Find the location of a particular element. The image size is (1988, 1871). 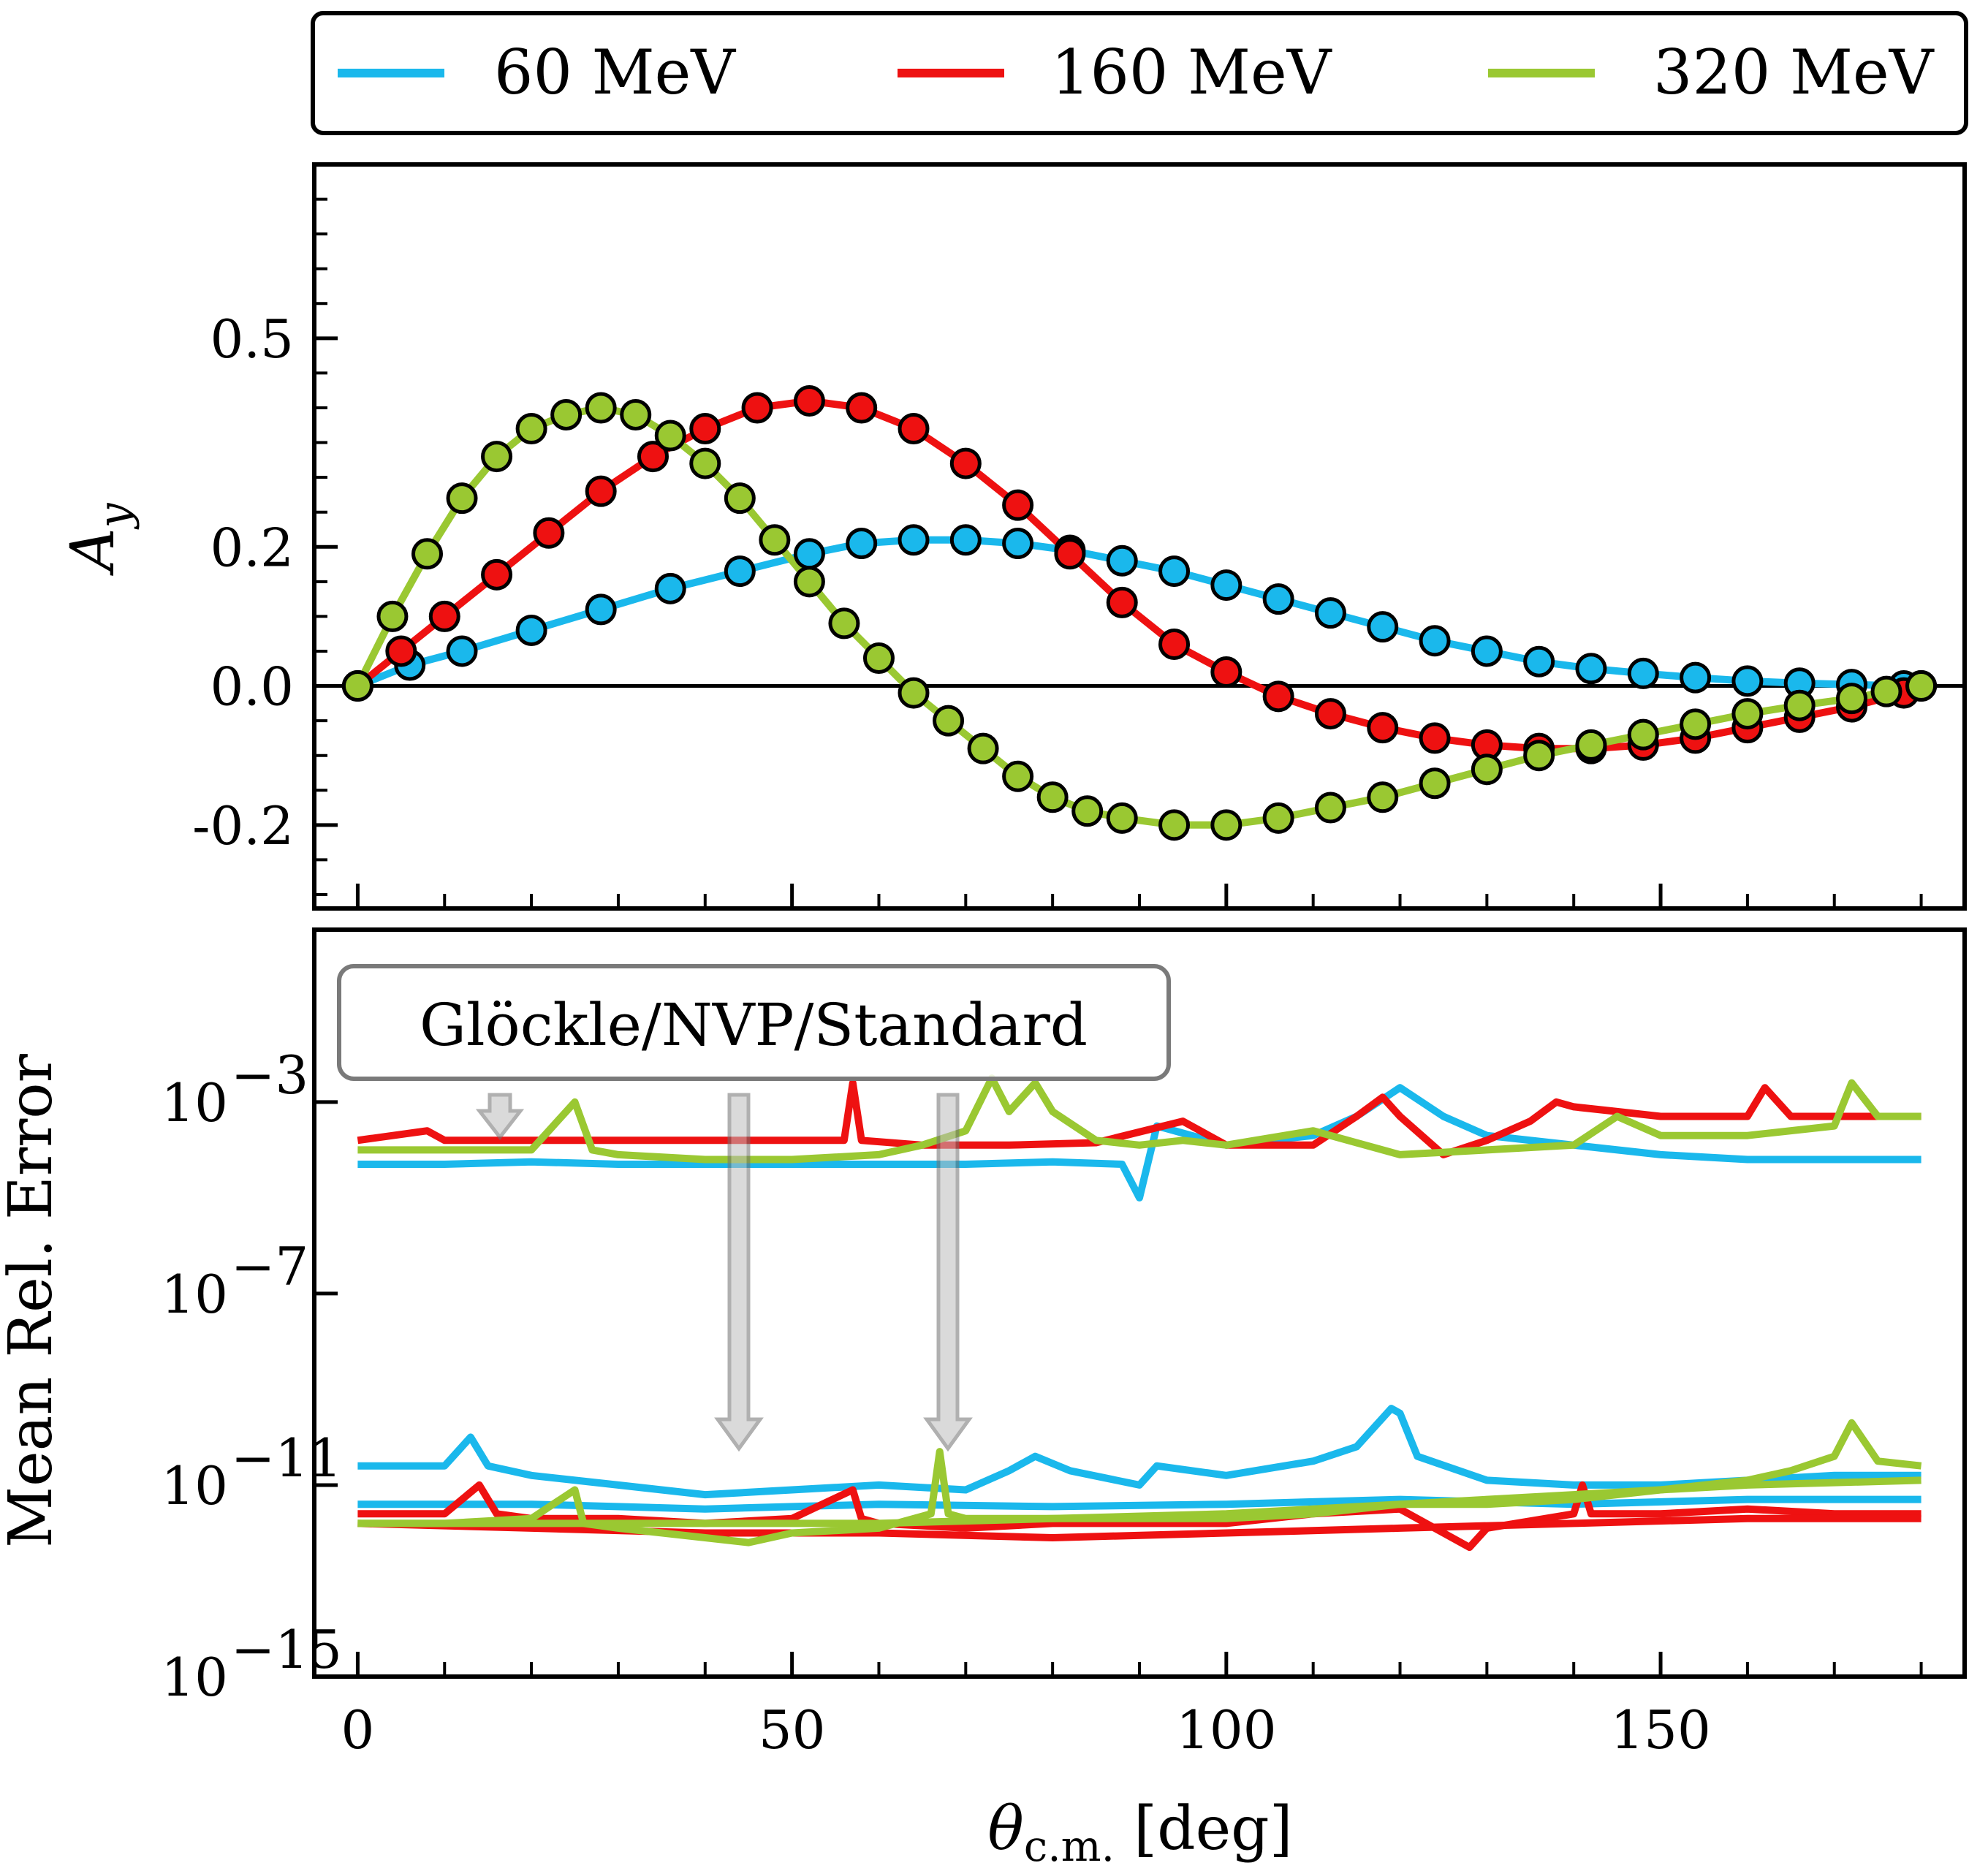

bottom-y-tick-exponent: −3 is located at coordinates (269, 1075).